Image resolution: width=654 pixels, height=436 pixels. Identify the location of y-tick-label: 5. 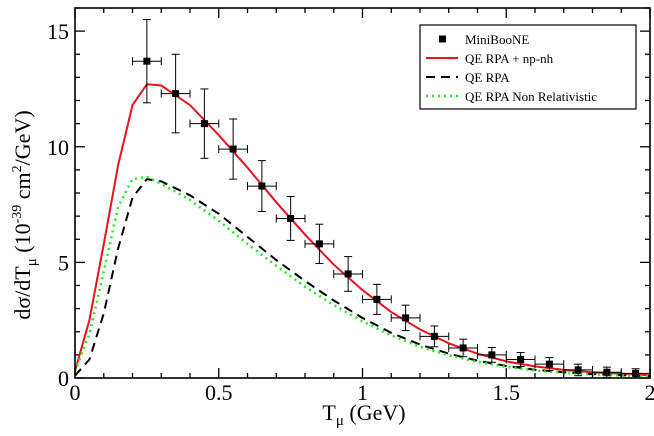
(63, 262).